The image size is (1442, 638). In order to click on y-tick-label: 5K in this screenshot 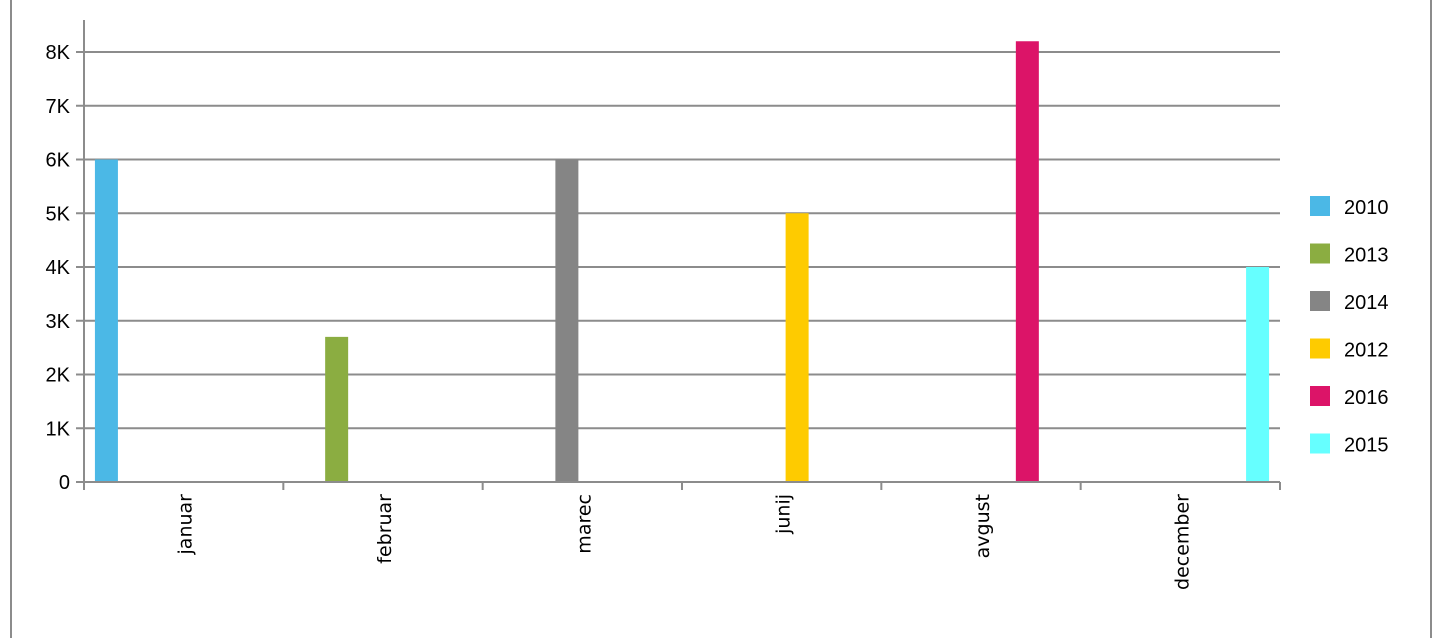, I will do `click(58, 214)`.